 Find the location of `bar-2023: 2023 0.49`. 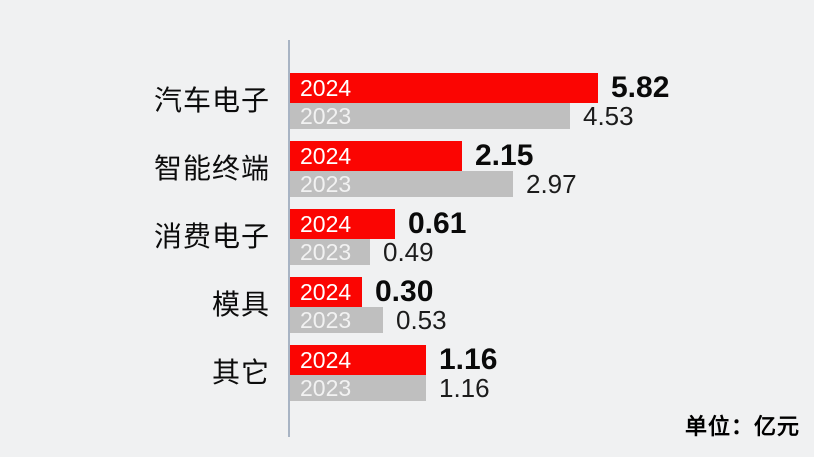

bar-2023: 2023 0.49 is located at coordinates (362, 251).